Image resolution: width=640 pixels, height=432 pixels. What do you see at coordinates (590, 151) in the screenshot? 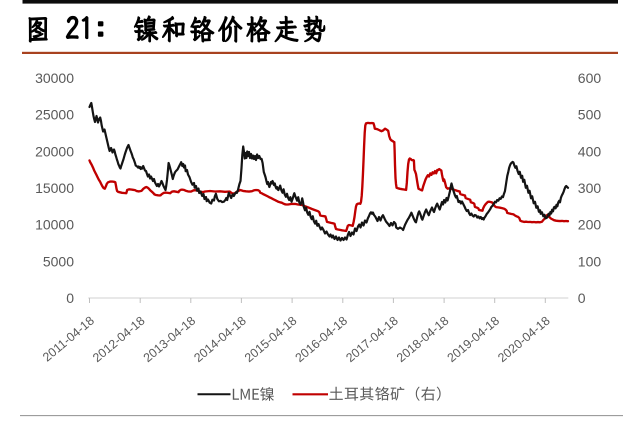
I see `svg-text: 400` at bounding box center [590, 151].